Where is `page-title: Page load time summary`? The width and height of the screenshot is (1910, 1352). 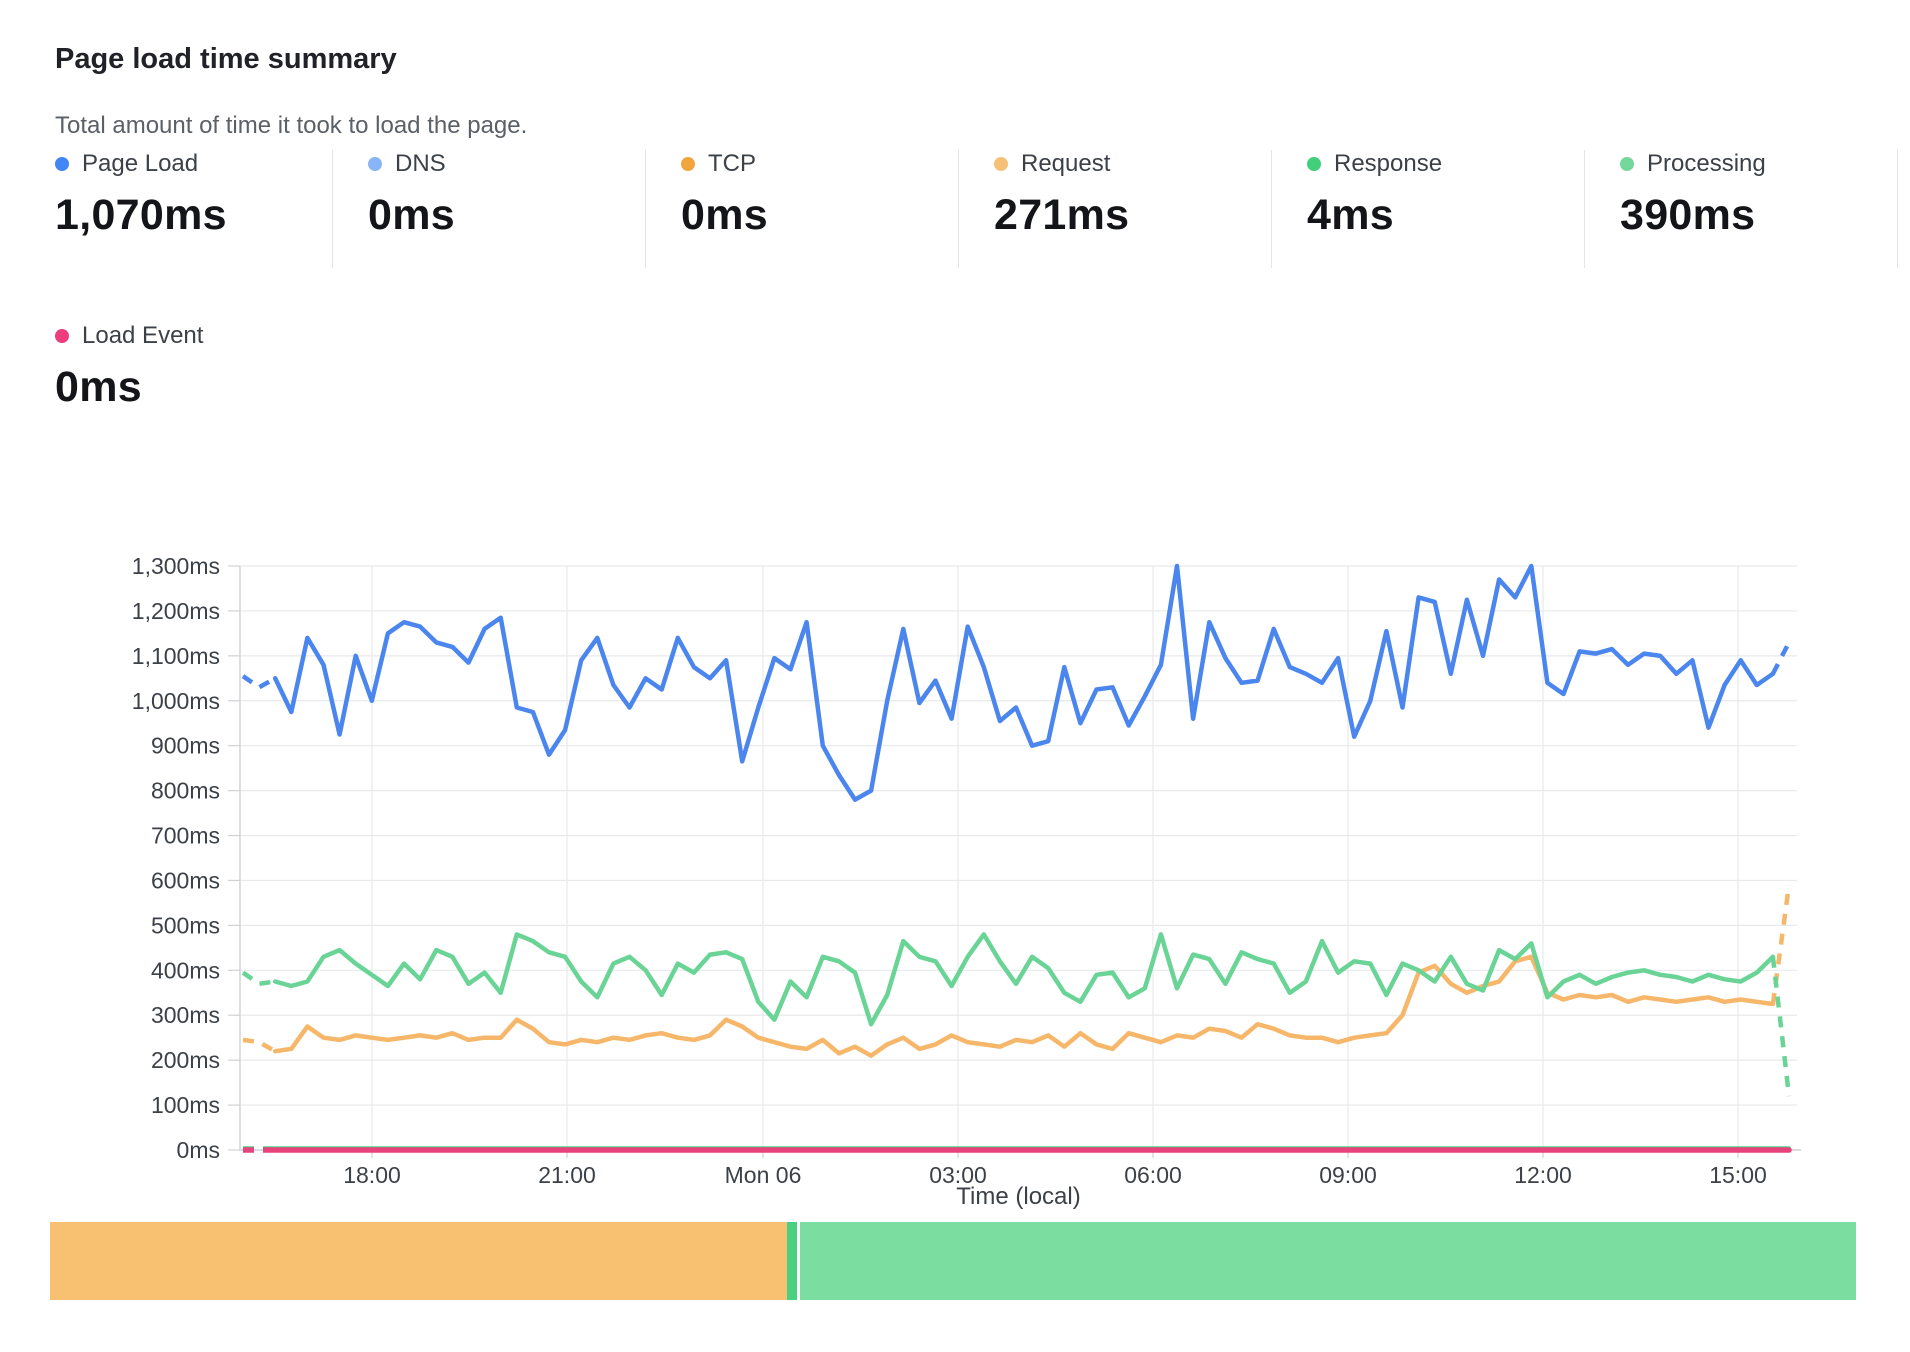 page-title: Page load time summary is located at coordinates (226, 59).